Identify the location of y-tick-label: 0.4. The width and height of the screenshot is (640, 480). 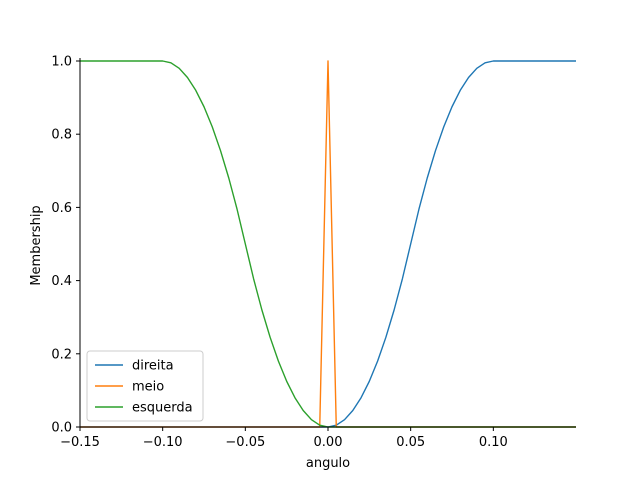
(61, 281).